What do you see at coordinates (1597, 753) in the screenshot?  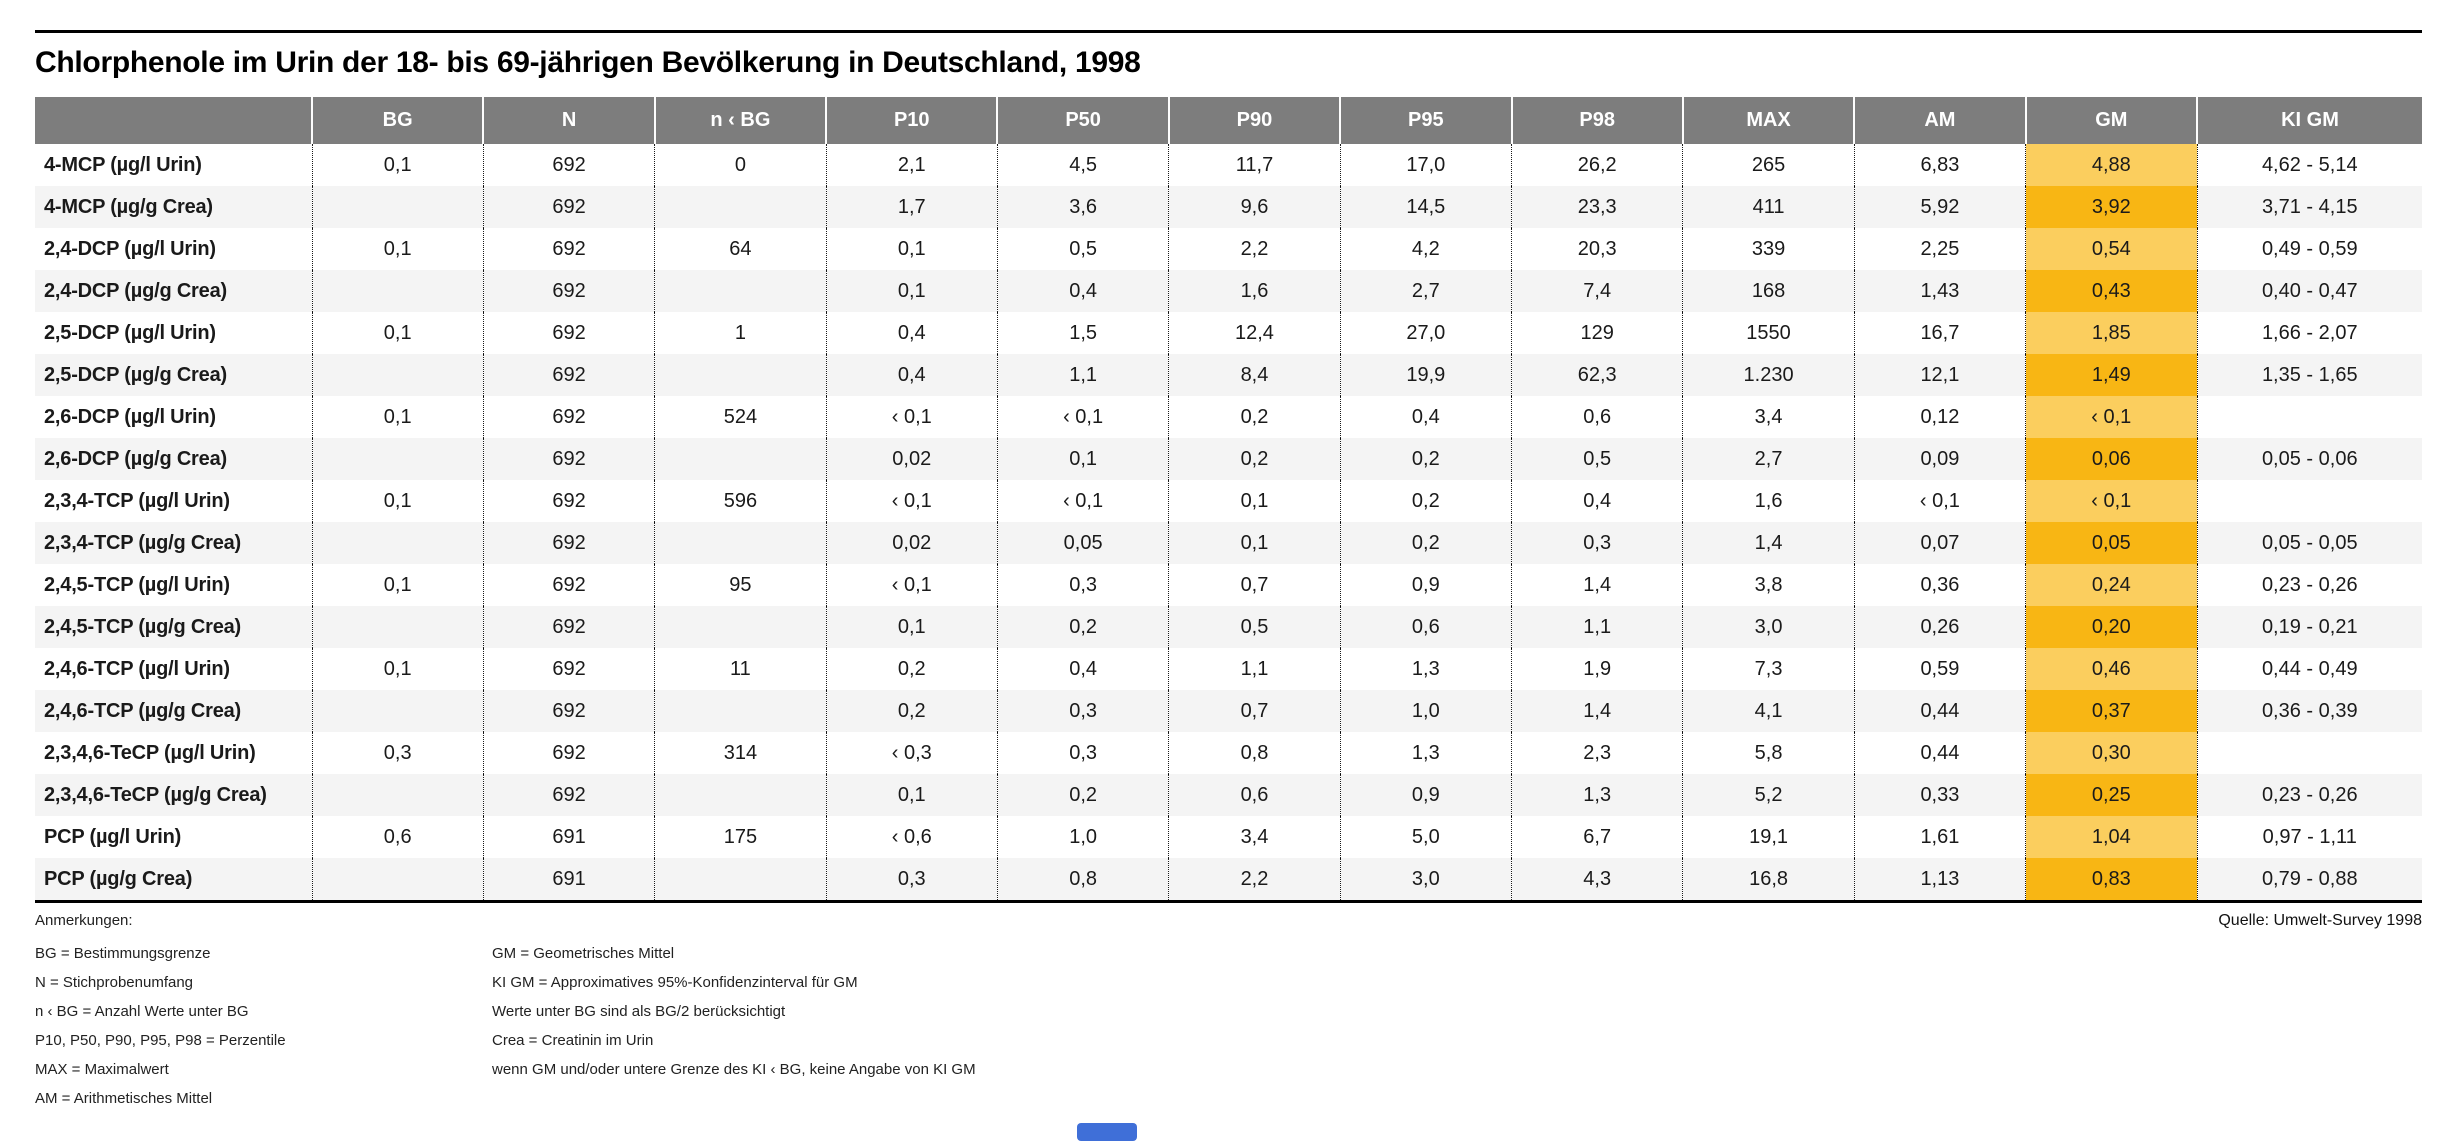 I see `cell-p98: 2,3` at bounding box center [1597, 753].